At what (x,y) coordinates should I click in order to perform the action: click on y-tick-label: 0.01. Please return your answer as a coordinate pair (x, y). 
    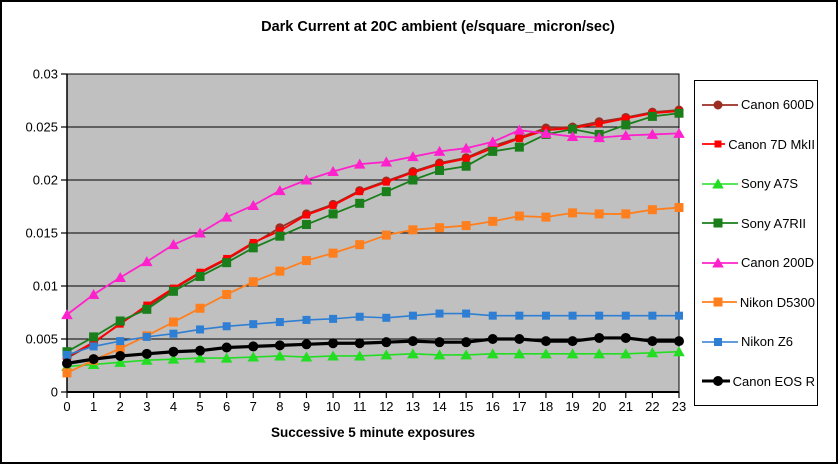
    Looking at the image, I should click on (45, 286).